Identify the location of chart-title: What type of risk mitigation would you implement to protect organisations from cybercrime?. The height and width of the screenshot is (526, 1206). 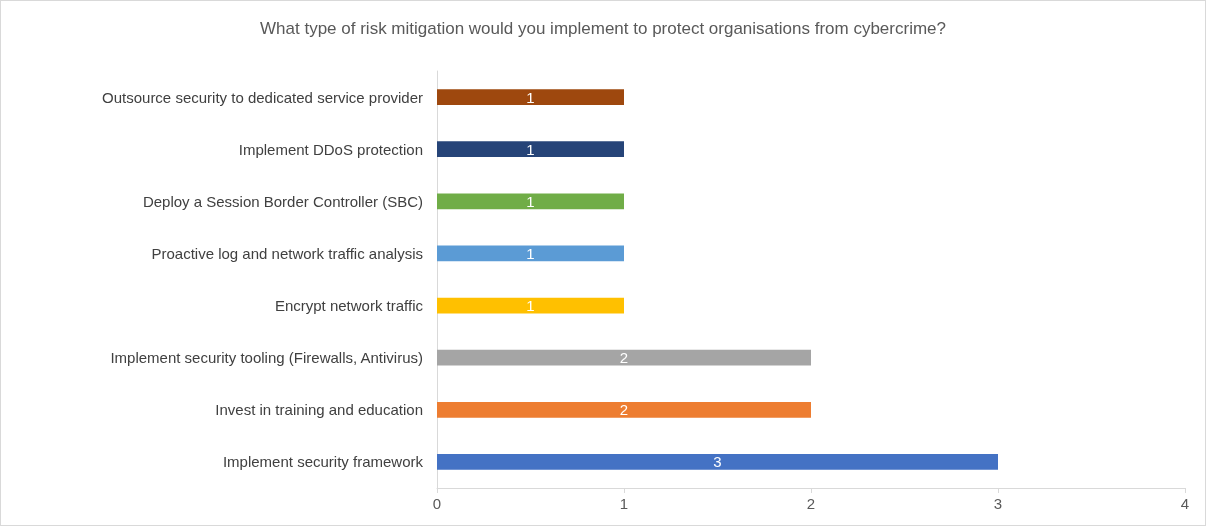
(603, 28).